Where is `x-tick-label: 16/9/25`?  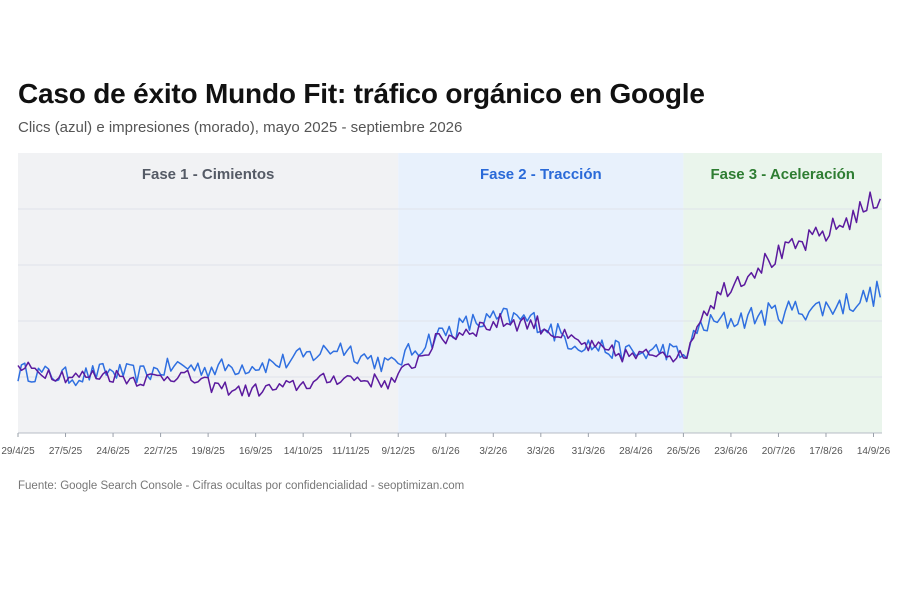 x-tick-label: 16/9/25 is located at coordinates (256, 451).